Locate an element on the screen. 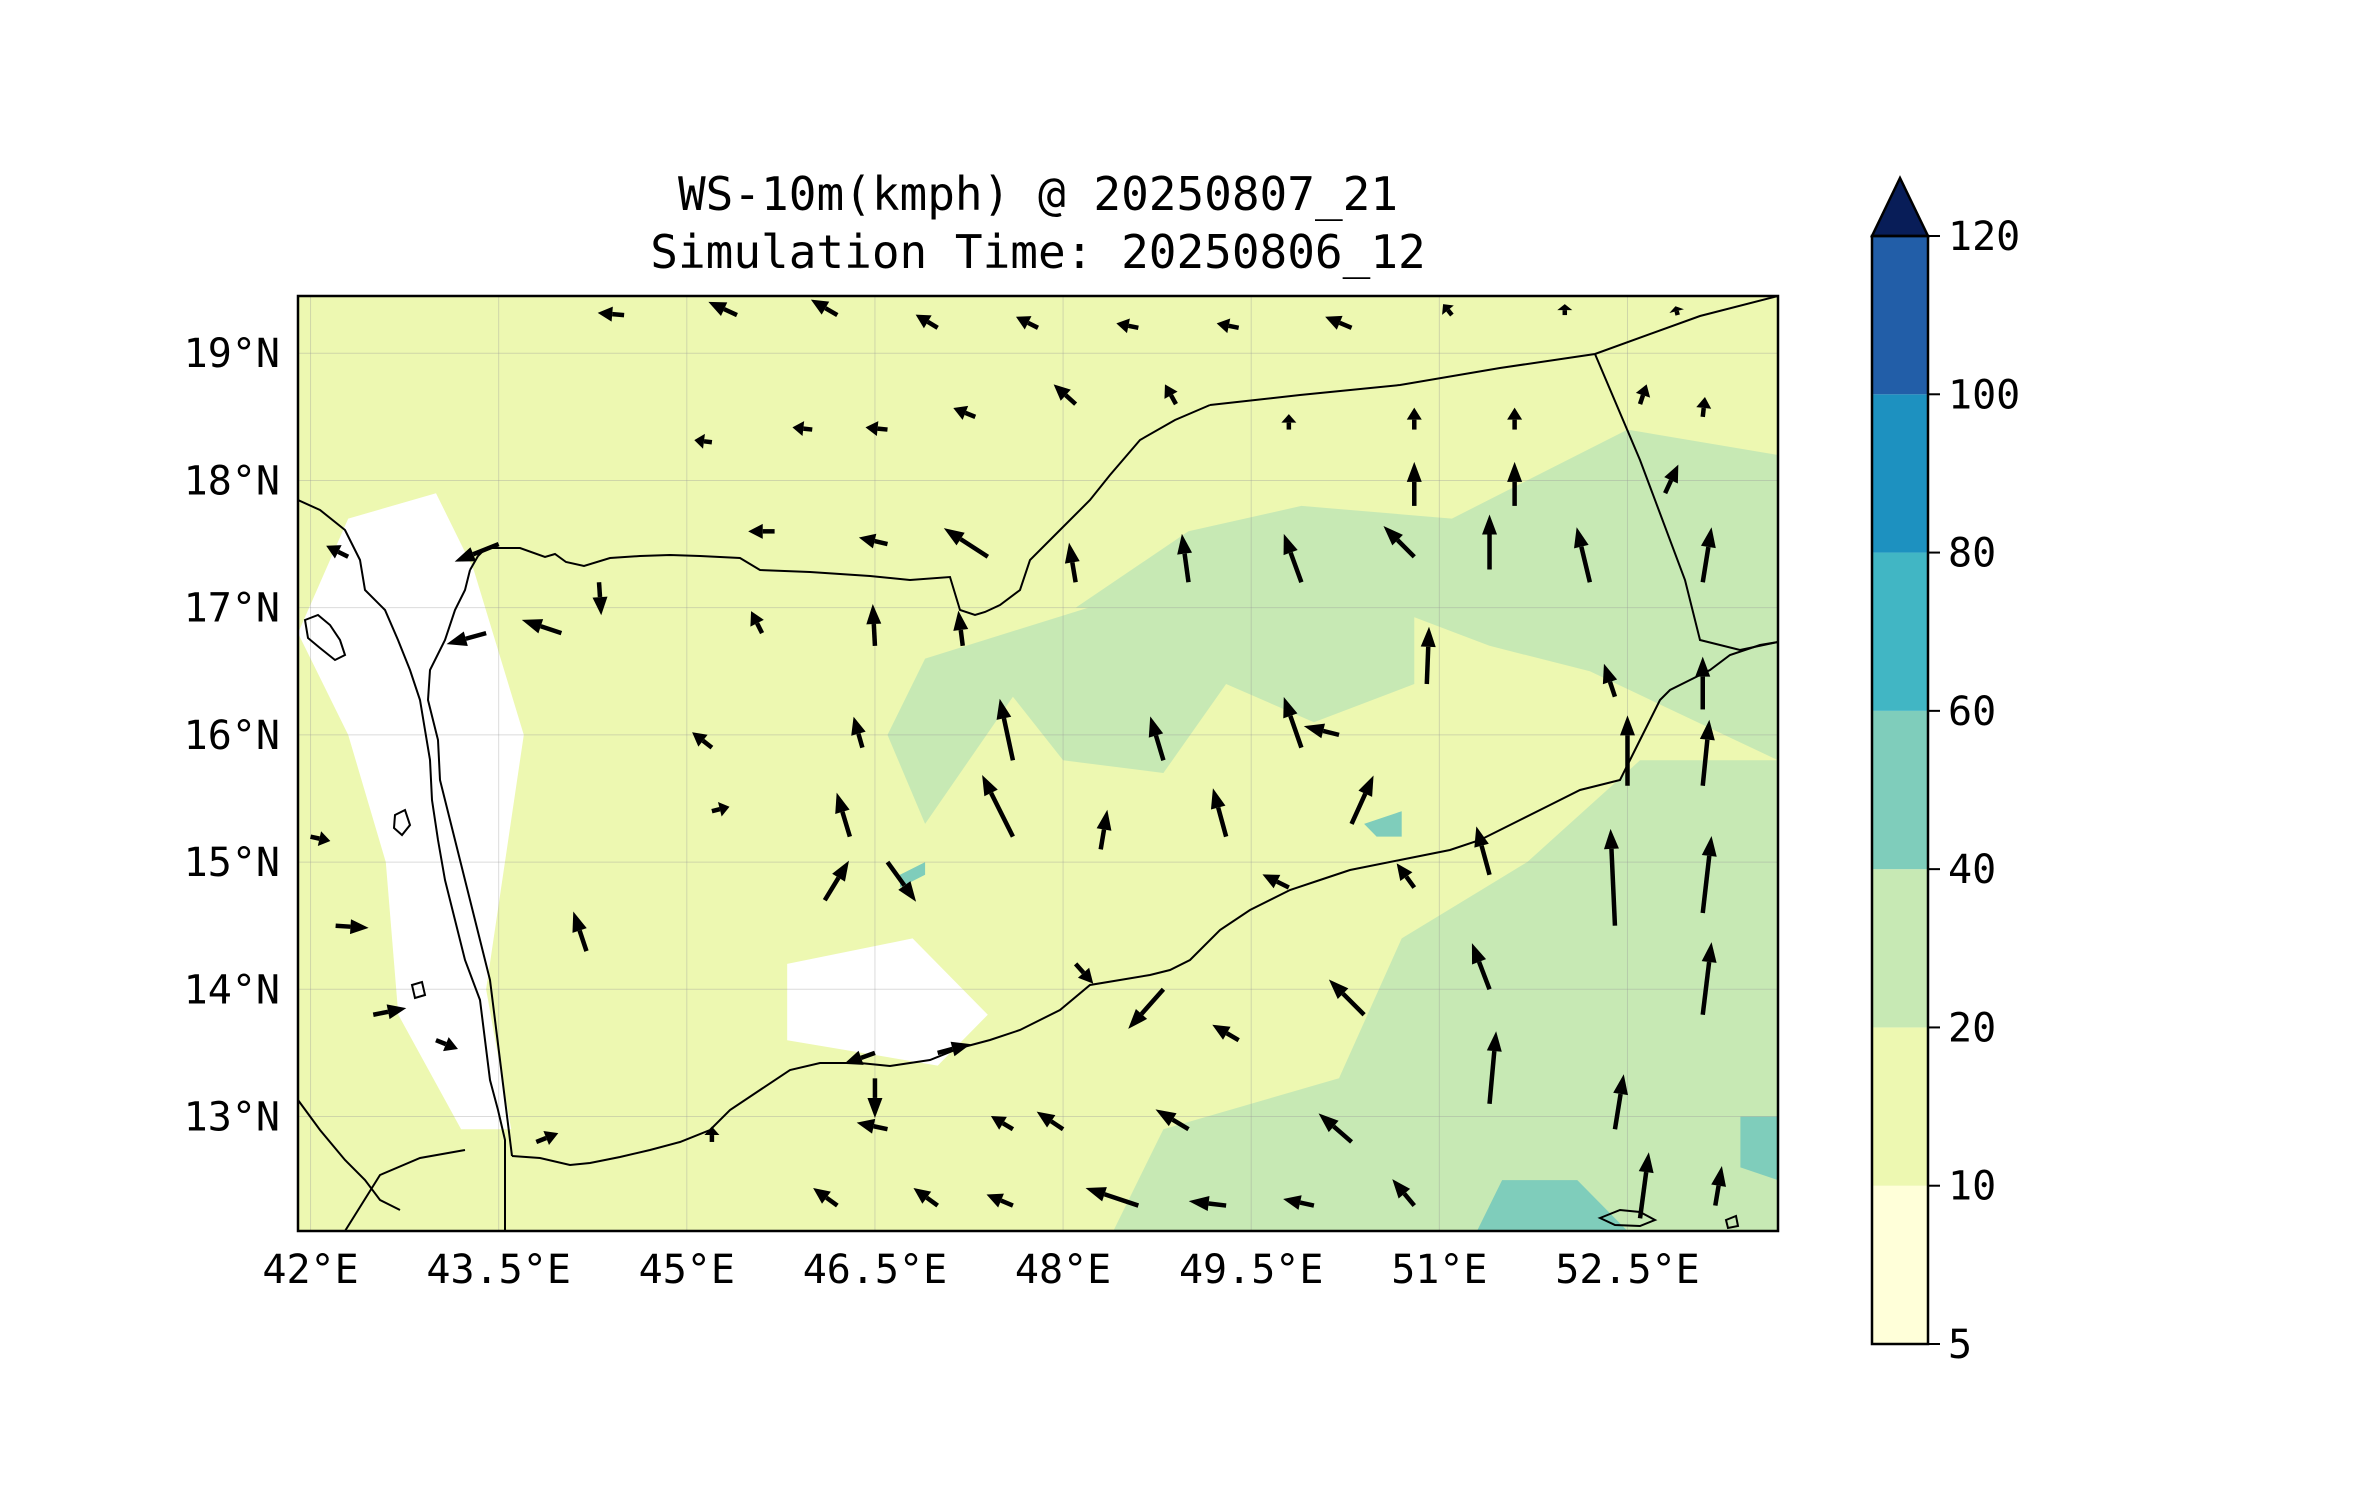 The width and height of the screenshot is (2371, 1500). map-title-line2: Simulation Time: 20250806_12 is located at coordinates (1037, 252).